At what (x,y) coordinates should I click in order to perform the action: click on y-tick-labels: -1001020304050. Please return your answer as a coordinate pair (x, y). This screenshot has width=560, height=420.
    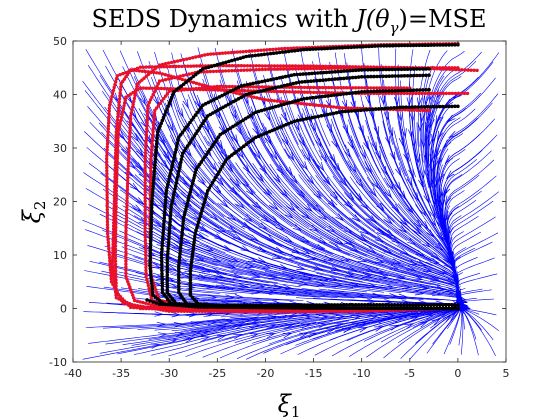
    Looking at the image, I should click on (58, 202).